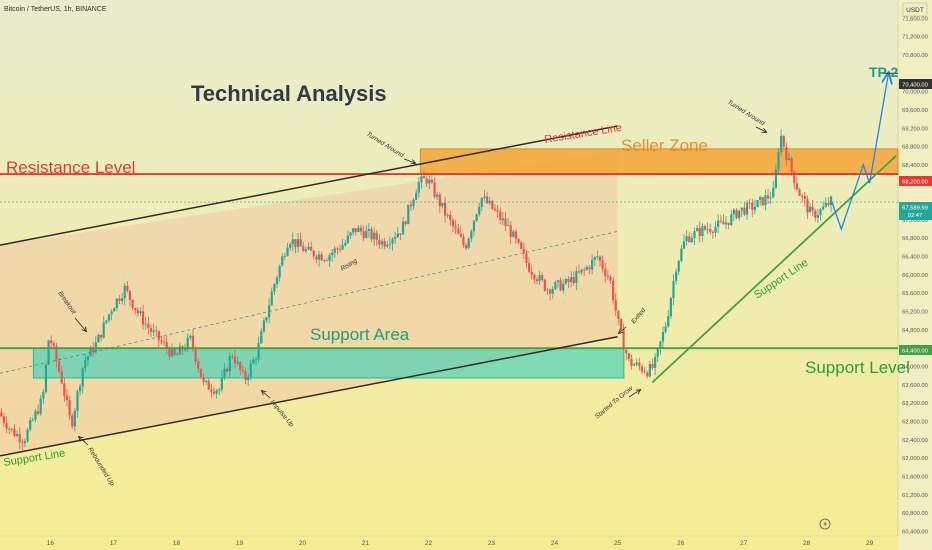 This screenshot has width=932, height=550. Describe the element at coordinates (915, 129) in the screenshot. I see `price-tick-label: 69,200.00` at that location.